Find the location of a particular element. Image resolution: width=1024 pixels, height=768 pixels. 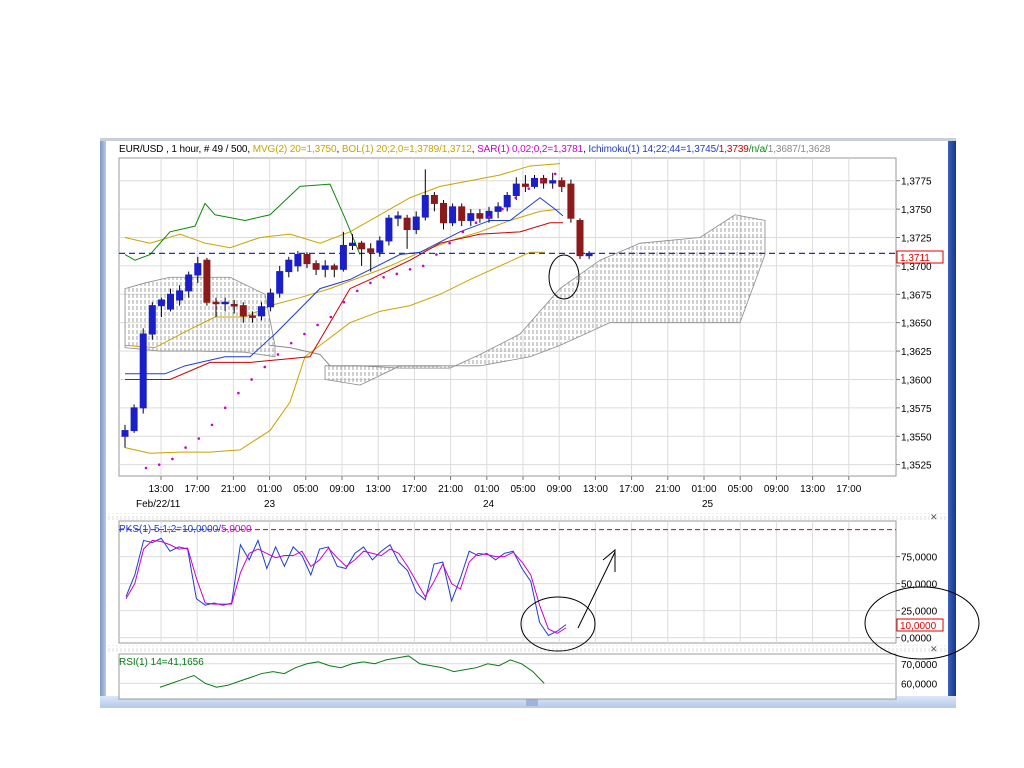

annotation-arrow is located at coordinates (596, 588).